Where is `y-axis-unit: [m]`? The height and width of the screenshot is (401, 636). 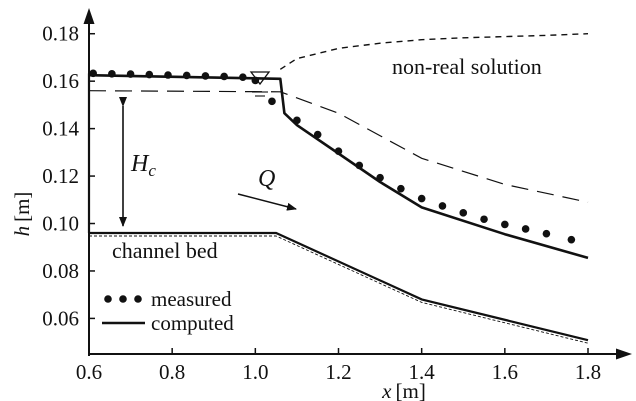 y-axis-unit: [m] is located at coordinates (22, 207).